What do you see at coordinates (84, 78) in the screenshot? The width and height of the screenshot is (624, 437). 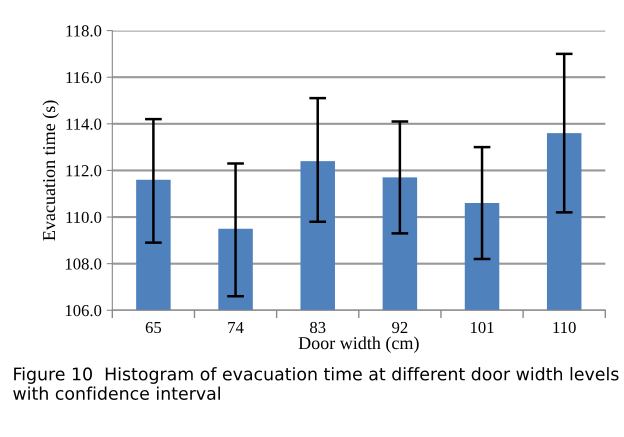 I see `y-tick-label: 116.0` at bounding box center [84, 78].